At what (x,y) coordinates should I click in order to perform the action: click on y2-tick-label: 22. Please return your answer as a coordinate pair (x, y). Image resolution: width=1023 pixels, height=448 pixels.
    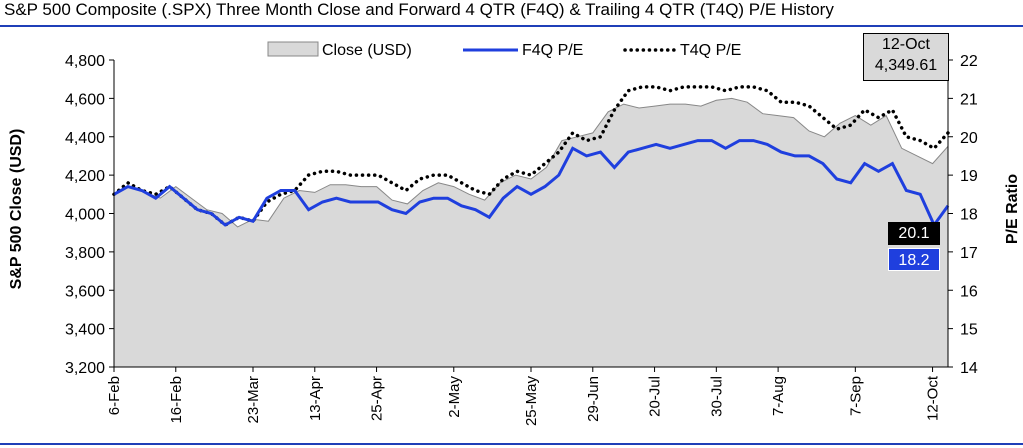
    Looking at the image, I should click on (969, 61).